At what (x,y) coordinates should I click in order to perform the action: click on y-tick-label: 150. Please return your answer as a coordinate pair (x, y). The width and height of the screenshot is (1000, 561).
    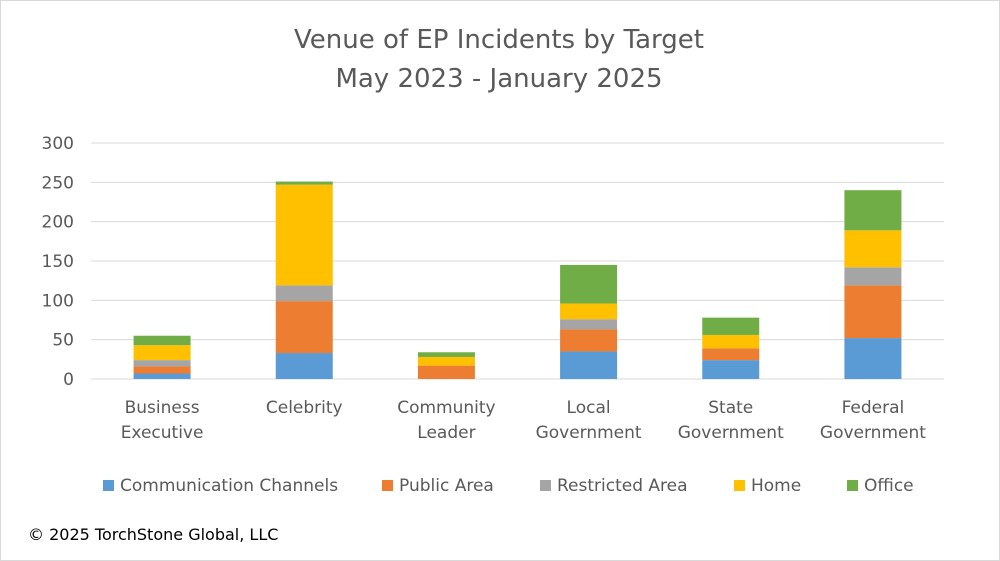
    Looking at the image, I should click on (58, 262).